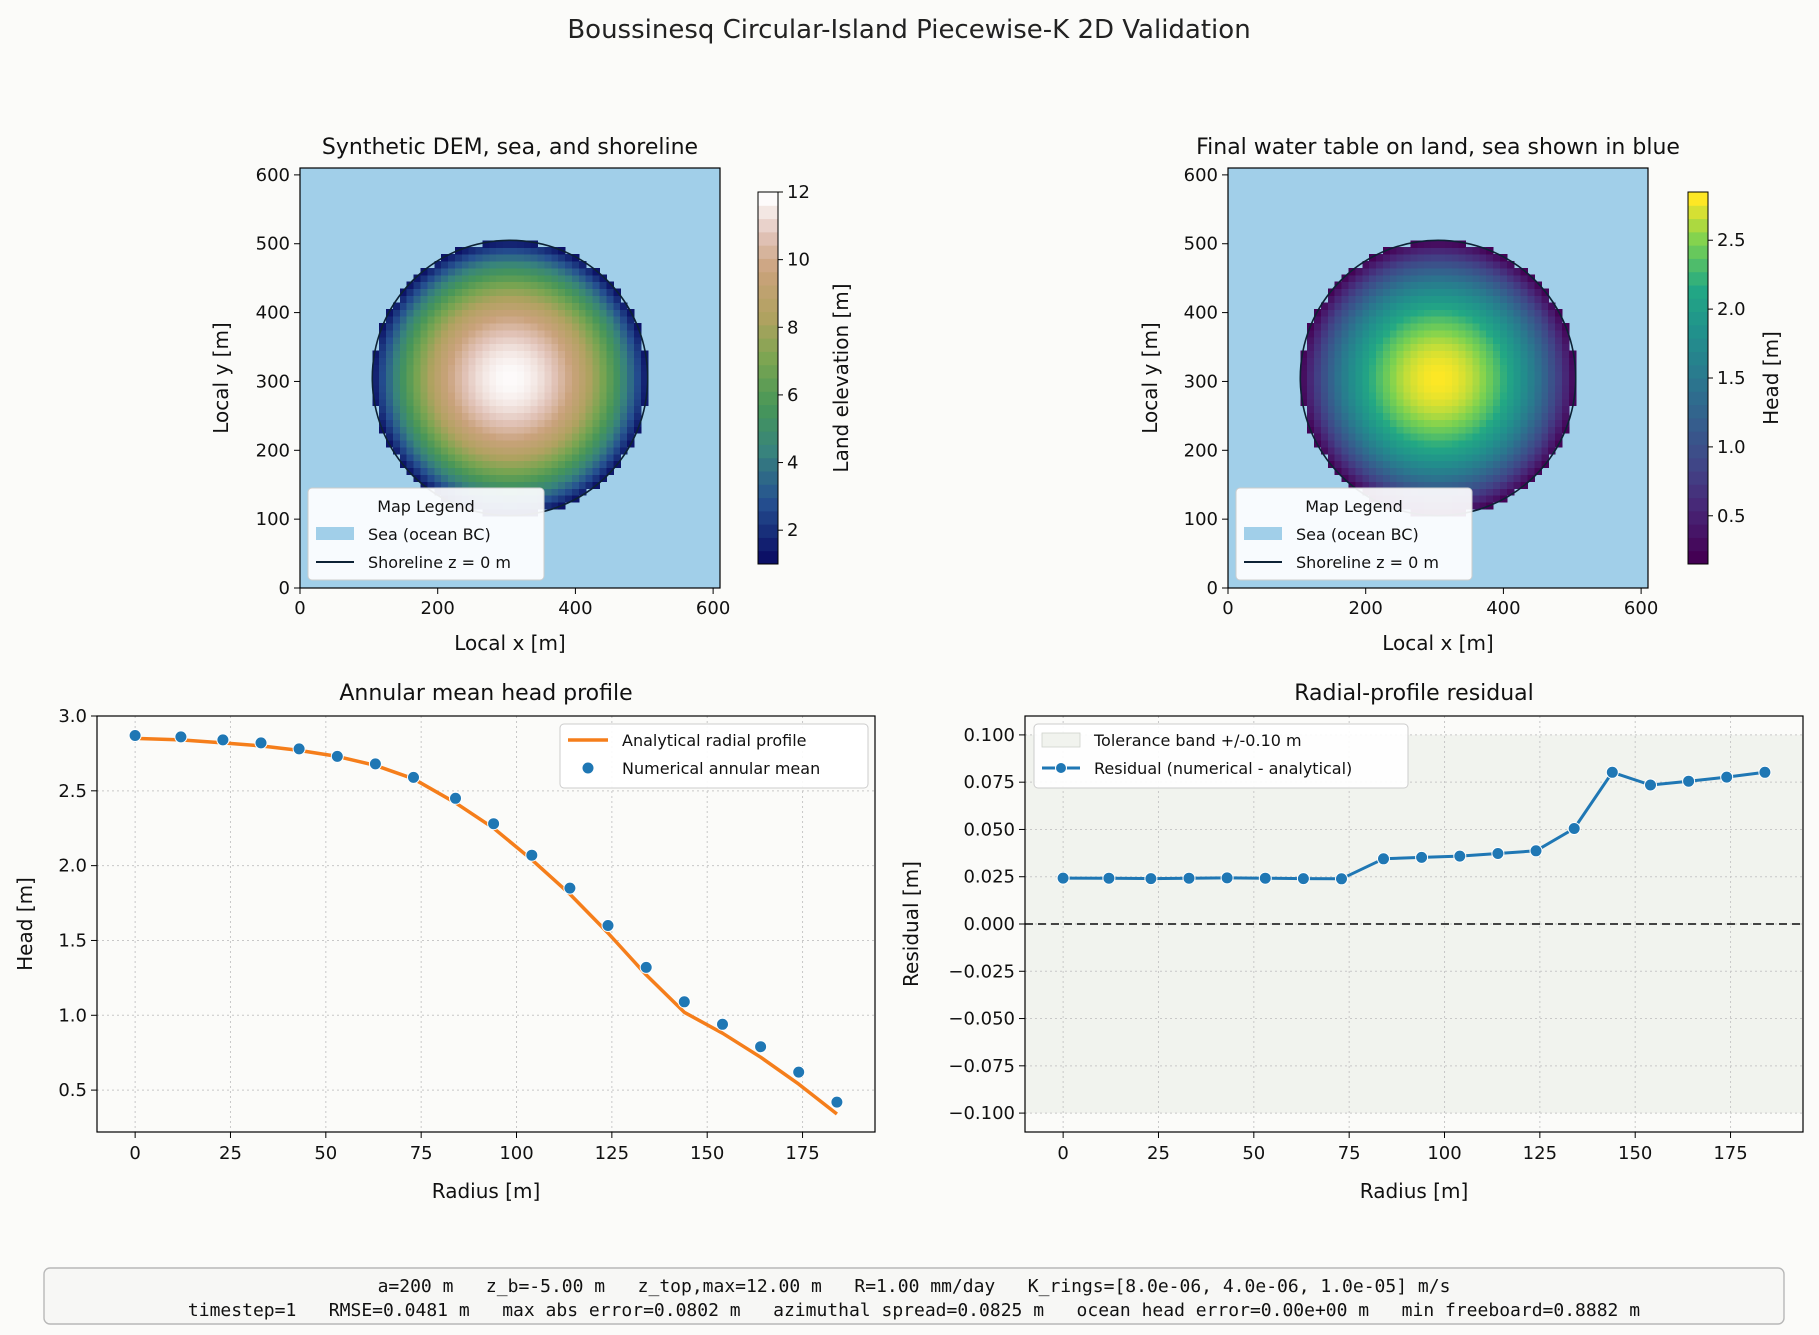 The image size is (1819, 1335). Describe the element at coordinates (981, 1066) in the screenshot. I see `y-tick-label: −0.075` at that location.